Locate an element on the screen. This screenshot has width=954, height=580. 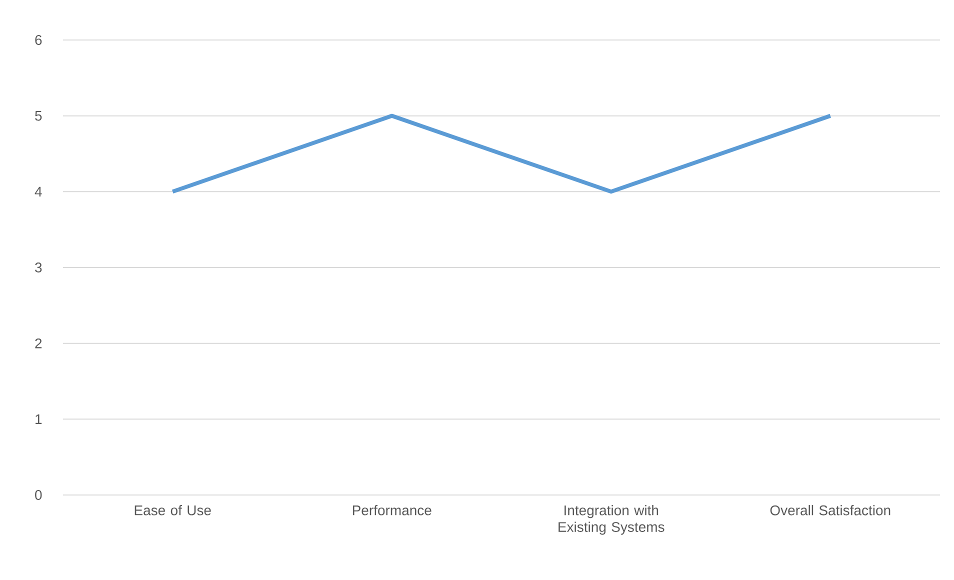
x-tick-label: Integration with Existing Systems is located at coordinates (611, 520).